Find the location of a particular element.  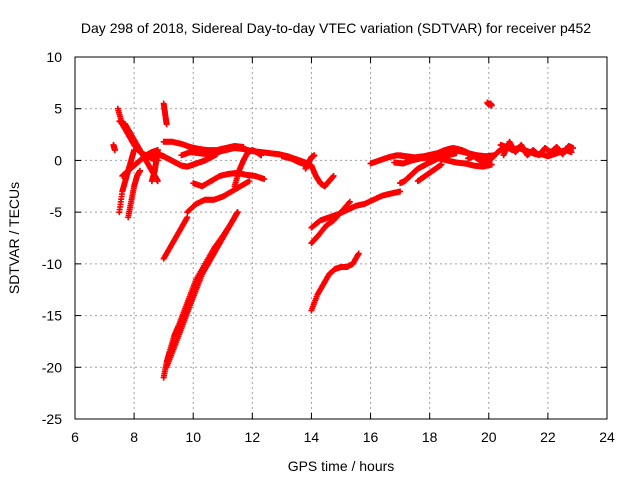

x-tick-label: 20 is located at coordinates (489, 437).